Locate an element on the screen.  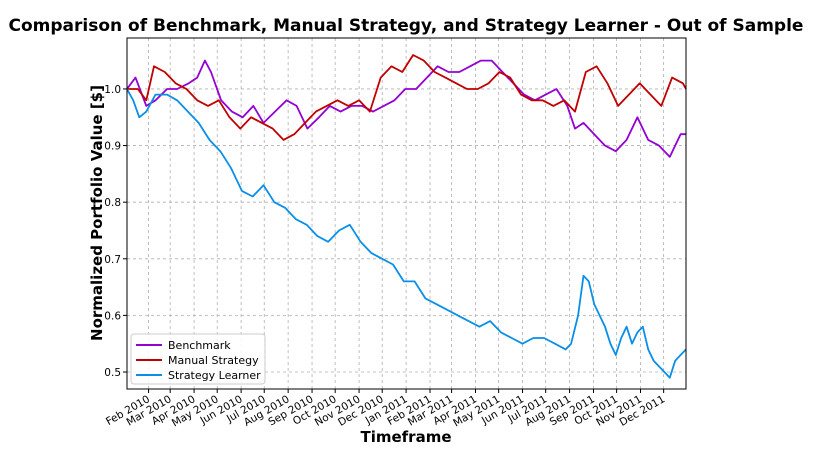
legend-label: Strategy Learner is located at coordinates (214, 375).